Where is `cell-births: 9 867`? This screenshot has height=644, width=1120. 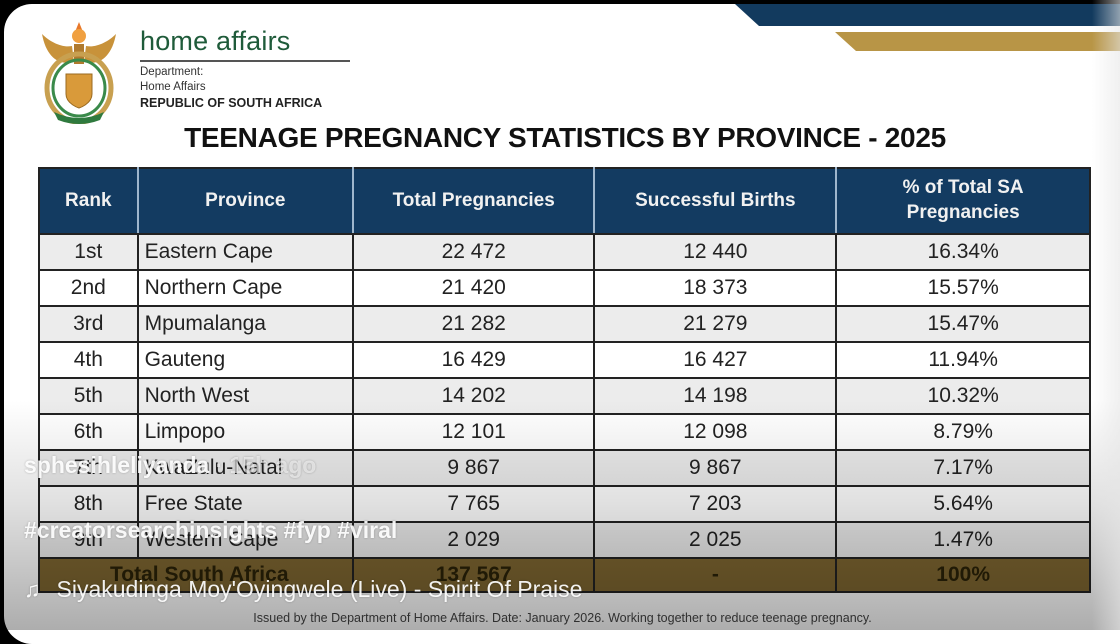 cell-births: 9 867 is located at coordinates (715, 468).